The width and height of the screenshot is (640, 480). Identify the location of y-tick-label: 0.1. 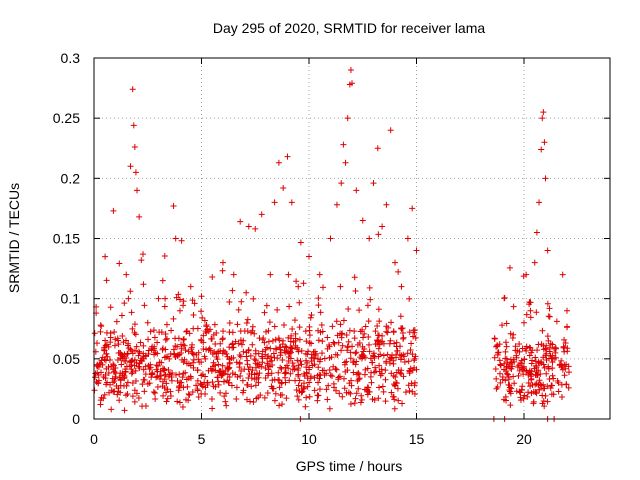
(71, 299).